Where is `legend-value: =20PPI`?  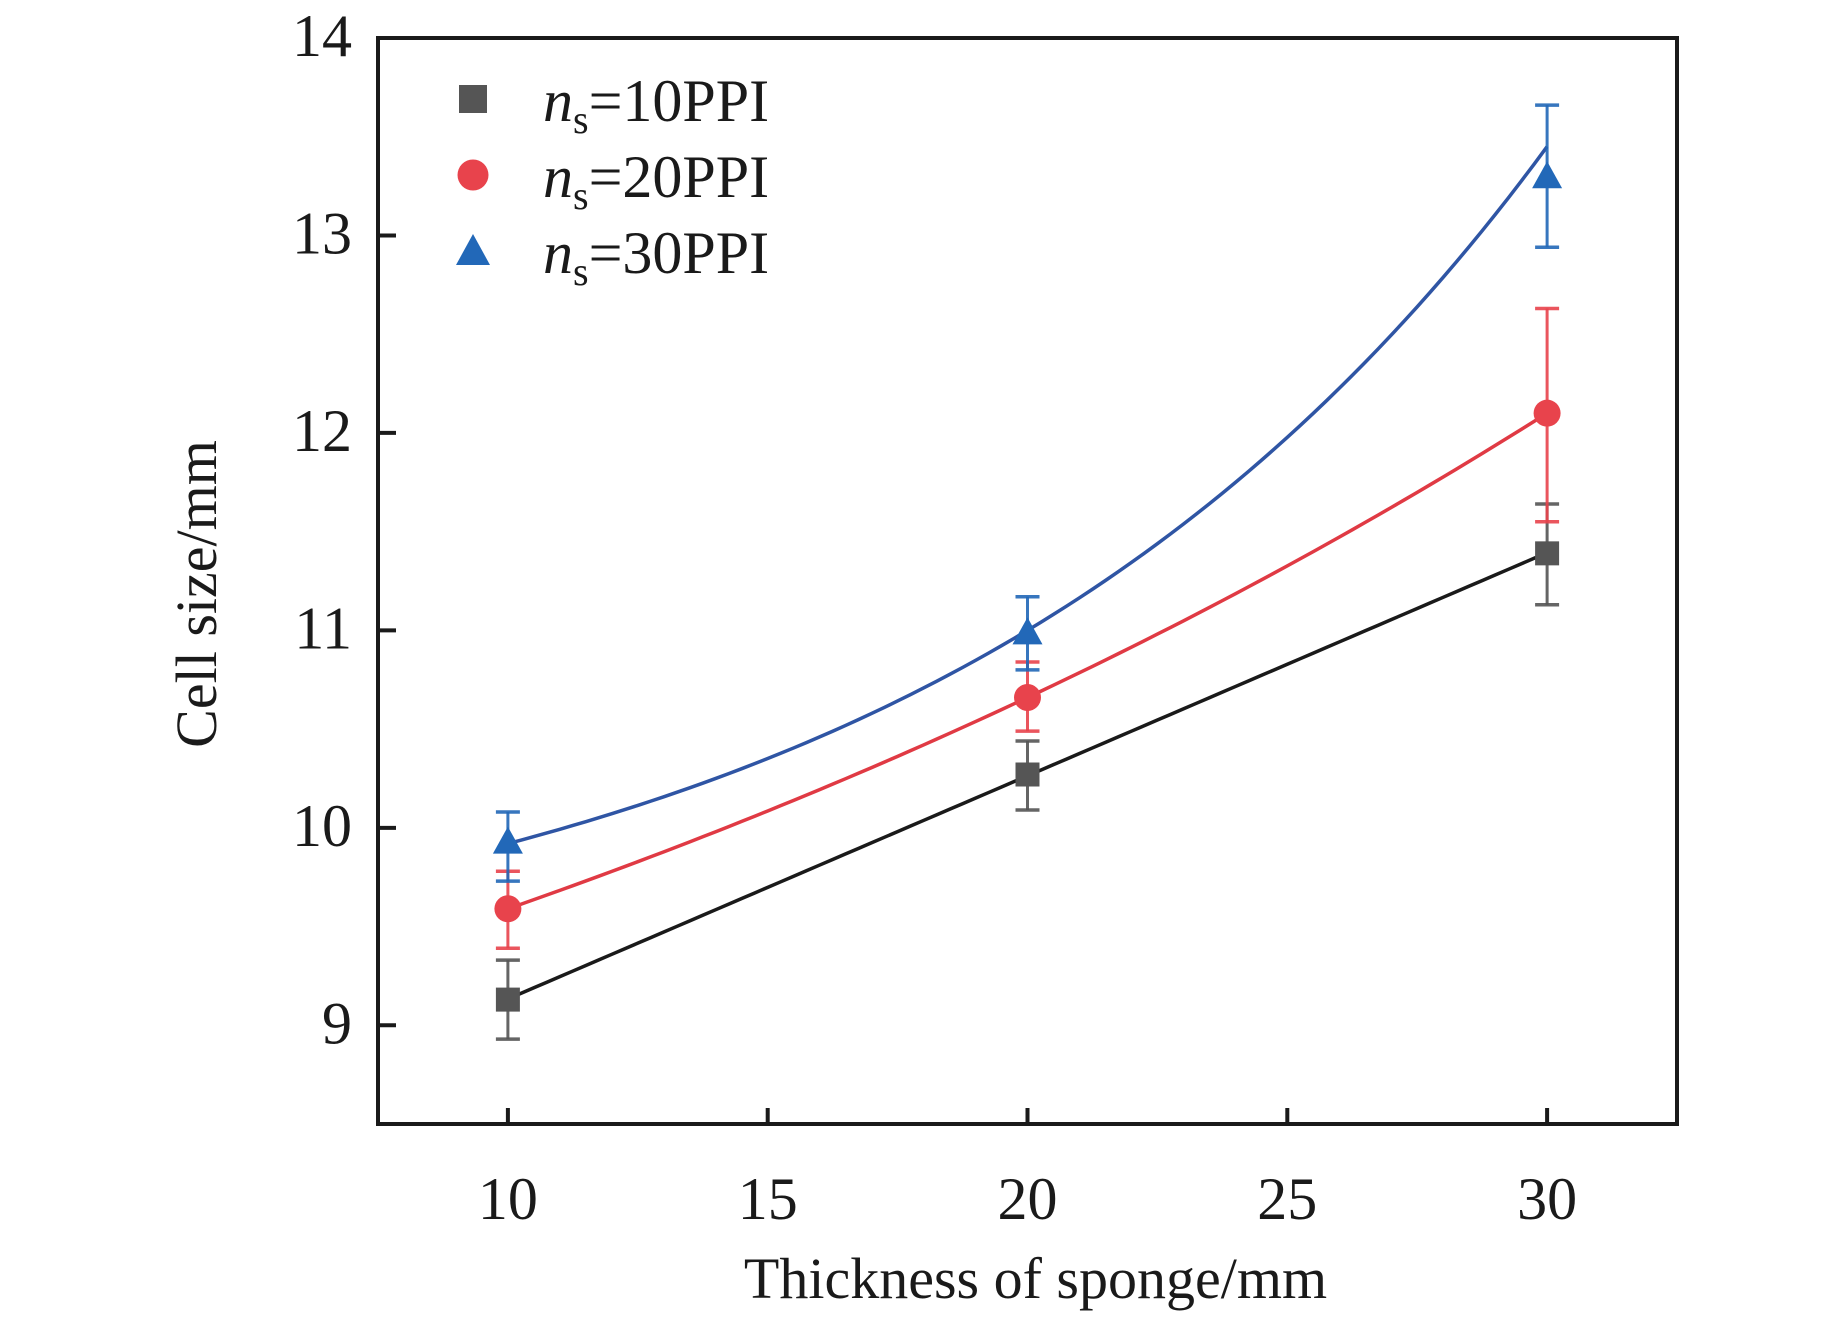 legend-value: =20PPI is located at coordinates (679, 177).